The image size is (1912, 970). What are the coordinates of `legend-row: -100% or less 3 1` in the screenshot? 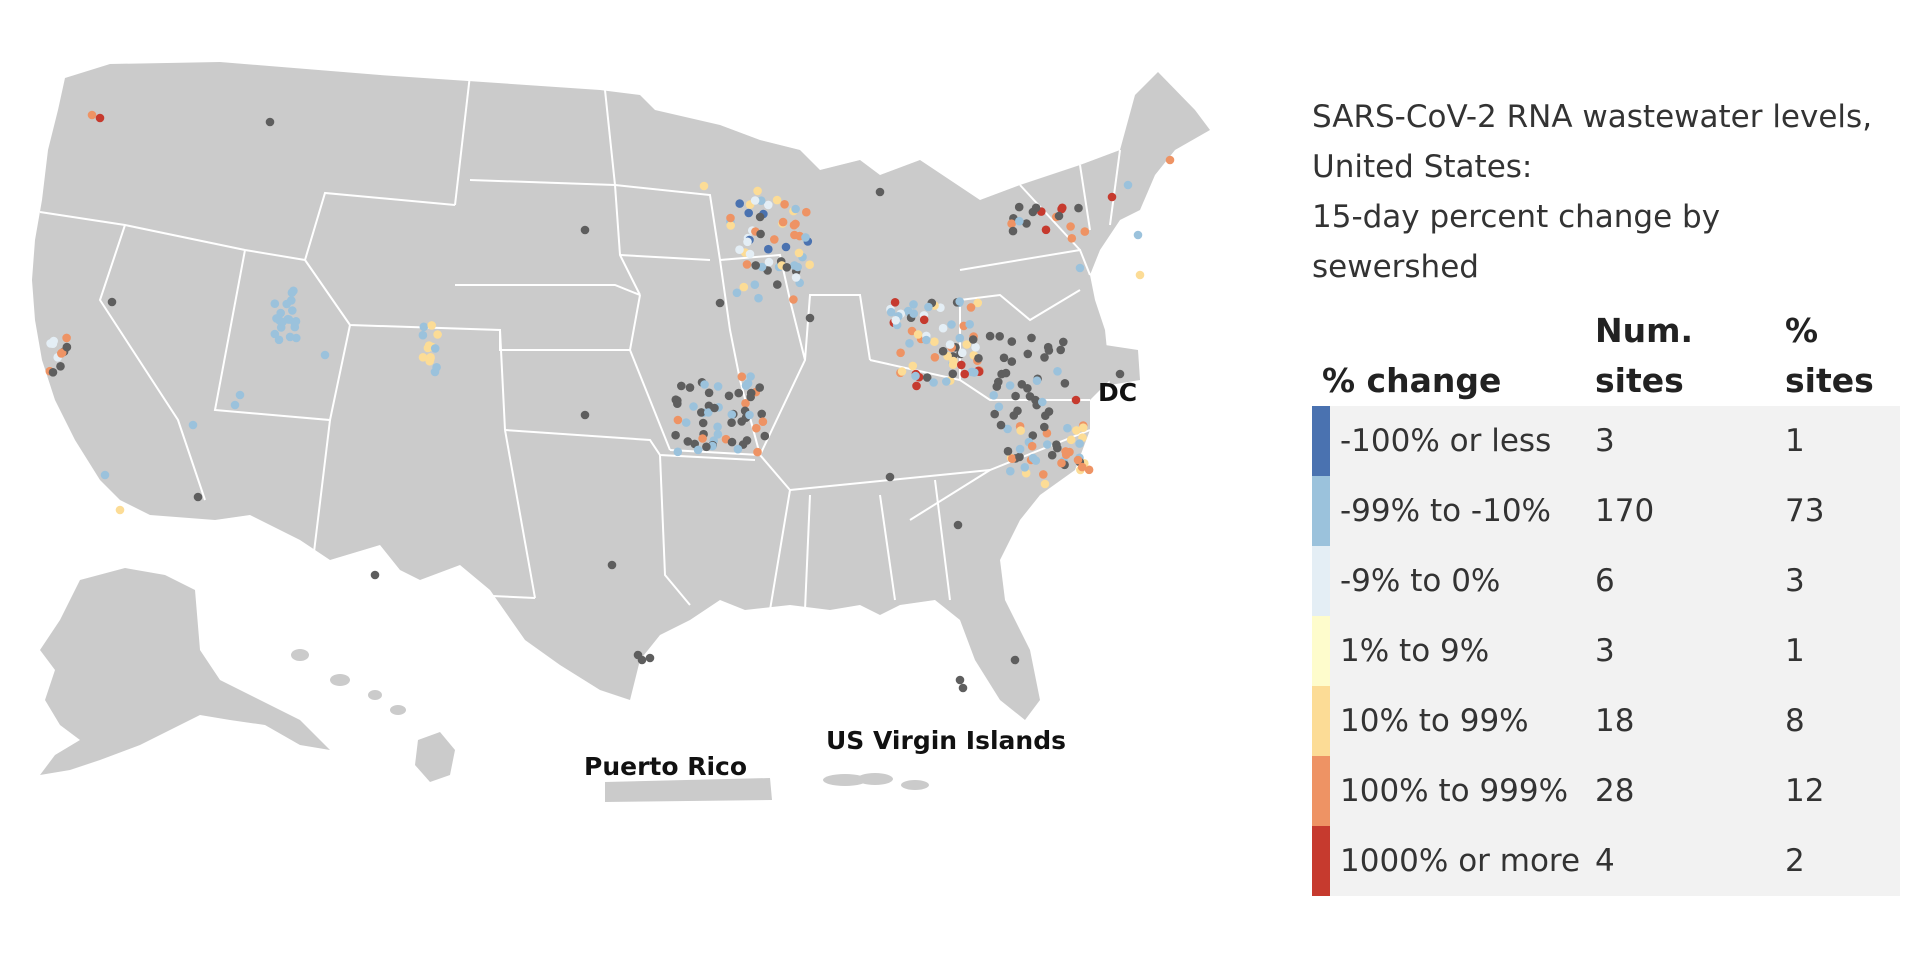 It's located at (1606, 441).